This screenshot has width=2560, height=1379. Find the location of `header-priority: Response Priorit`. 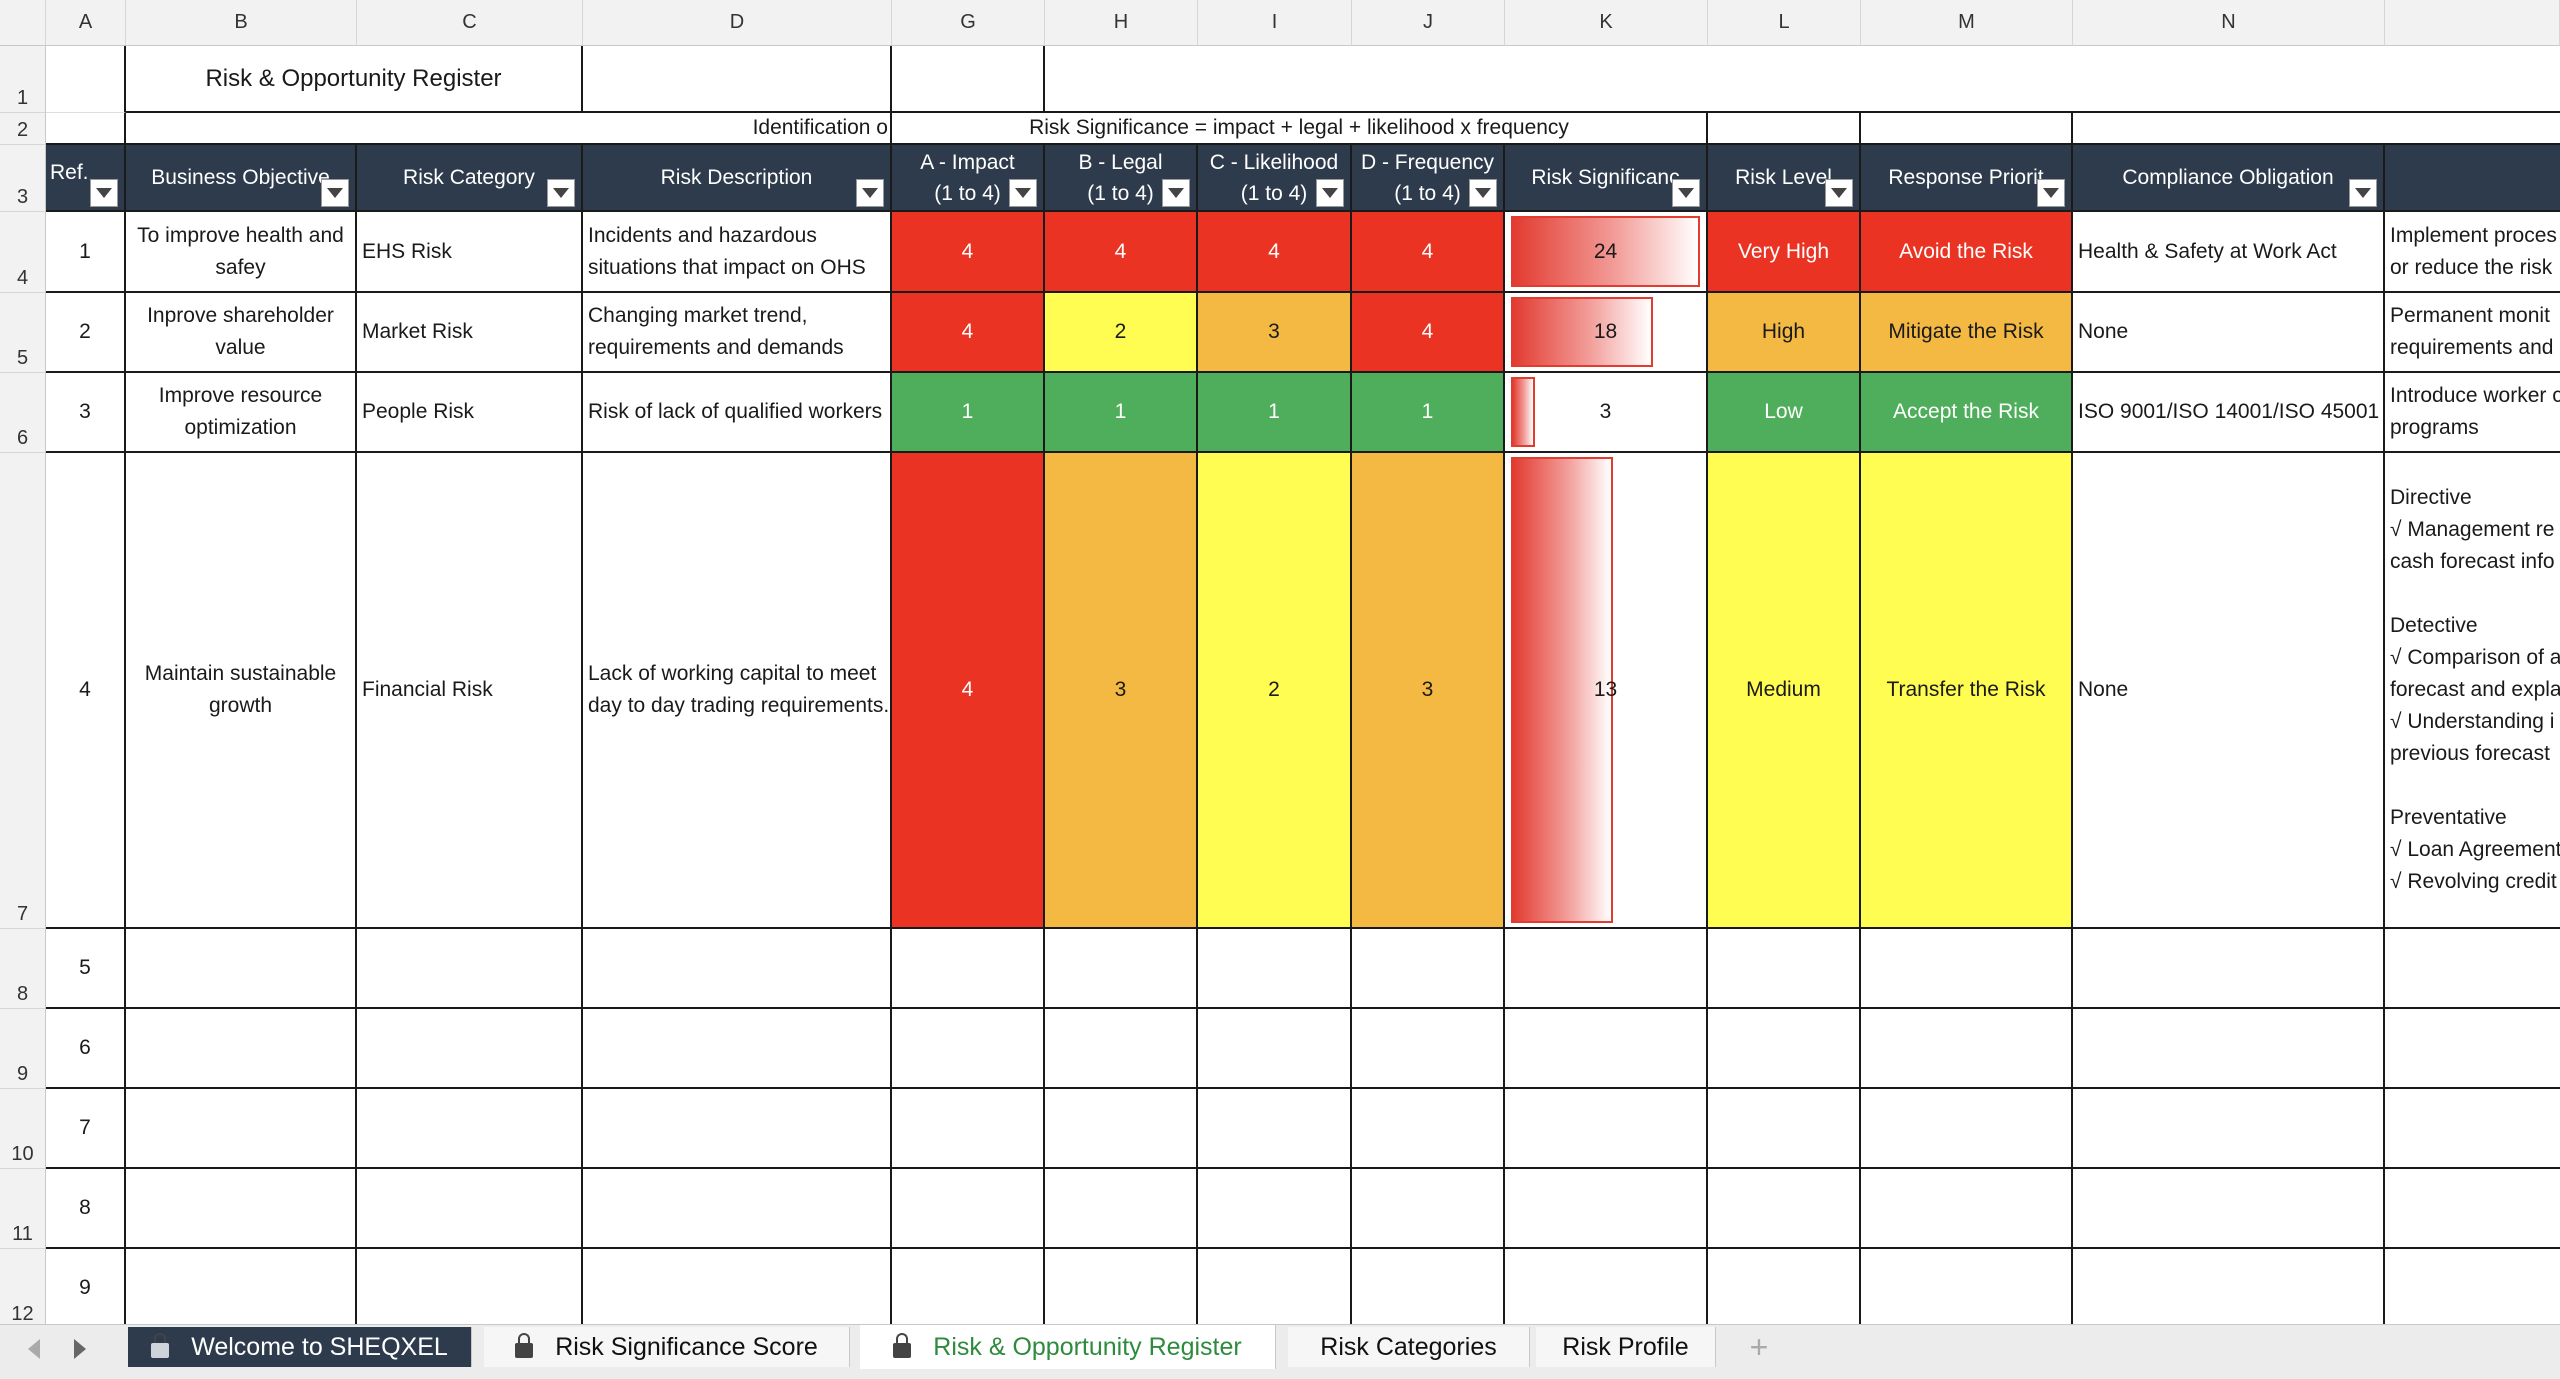

header-priority: Response Priorit is located at coordinates (1967, 178).